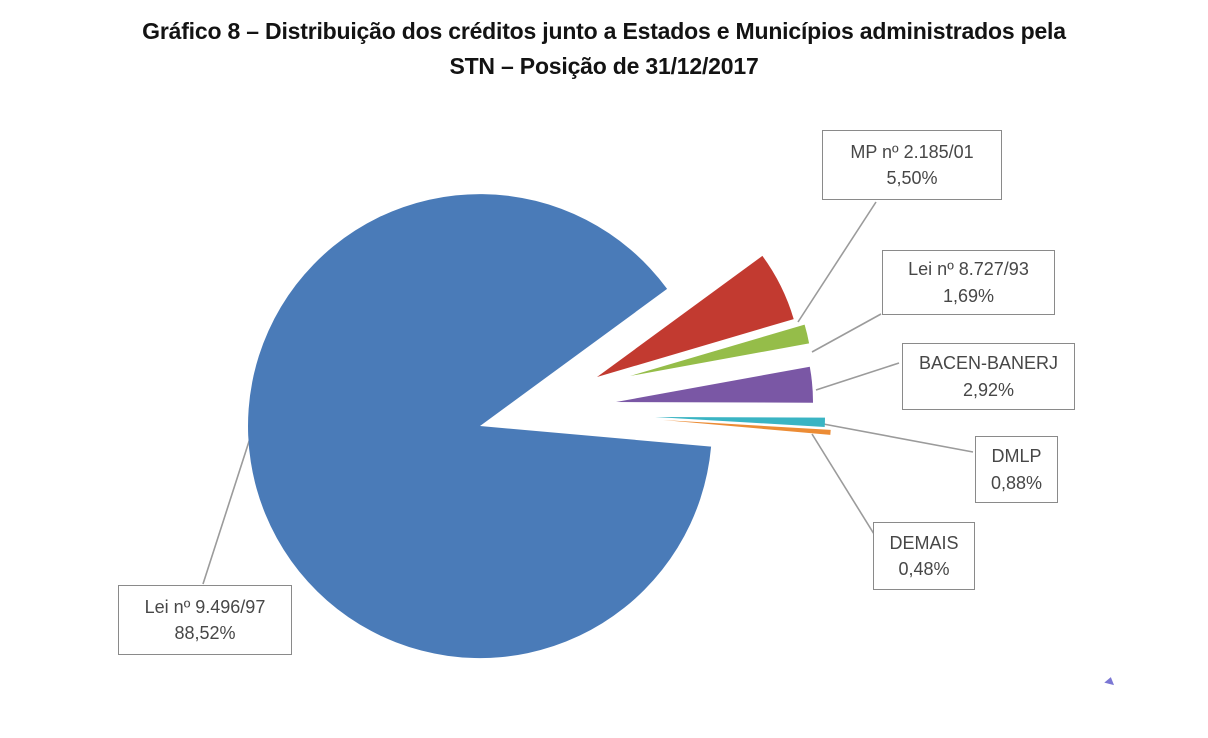 This screenshot has height=738, width=1208. I want to click on callout-label: BACEN-BANERJ, so click(988, 363).